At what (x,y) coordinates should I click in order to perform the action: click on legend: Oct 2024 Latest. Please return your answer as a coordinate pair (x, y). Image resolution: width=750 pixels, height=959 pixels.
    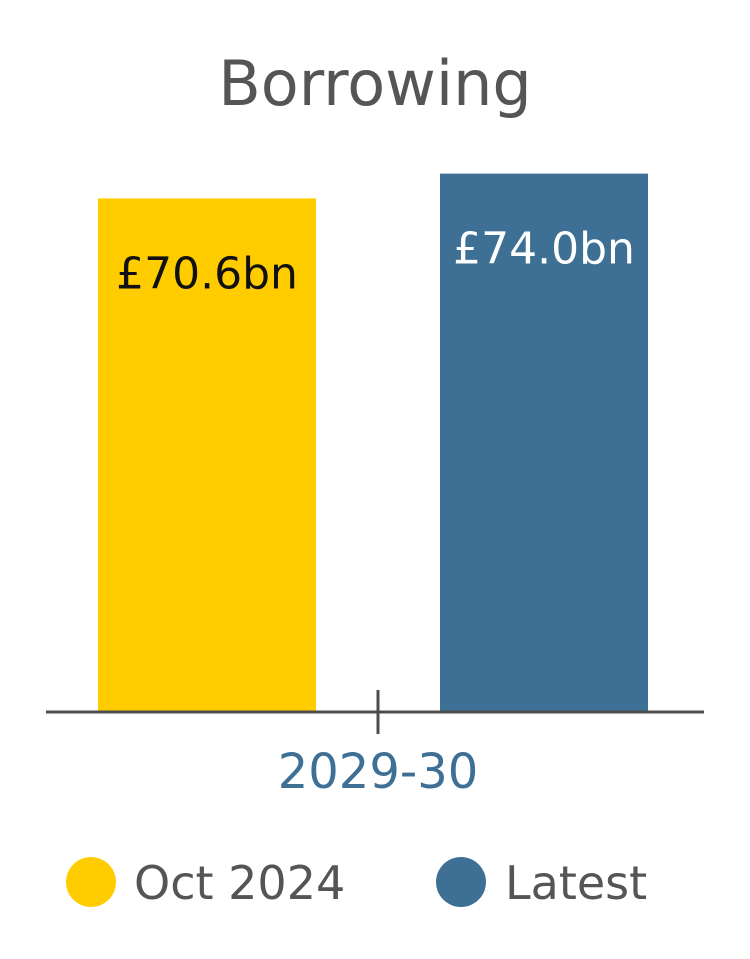
    Looking at the image, I should click on (356, 883).